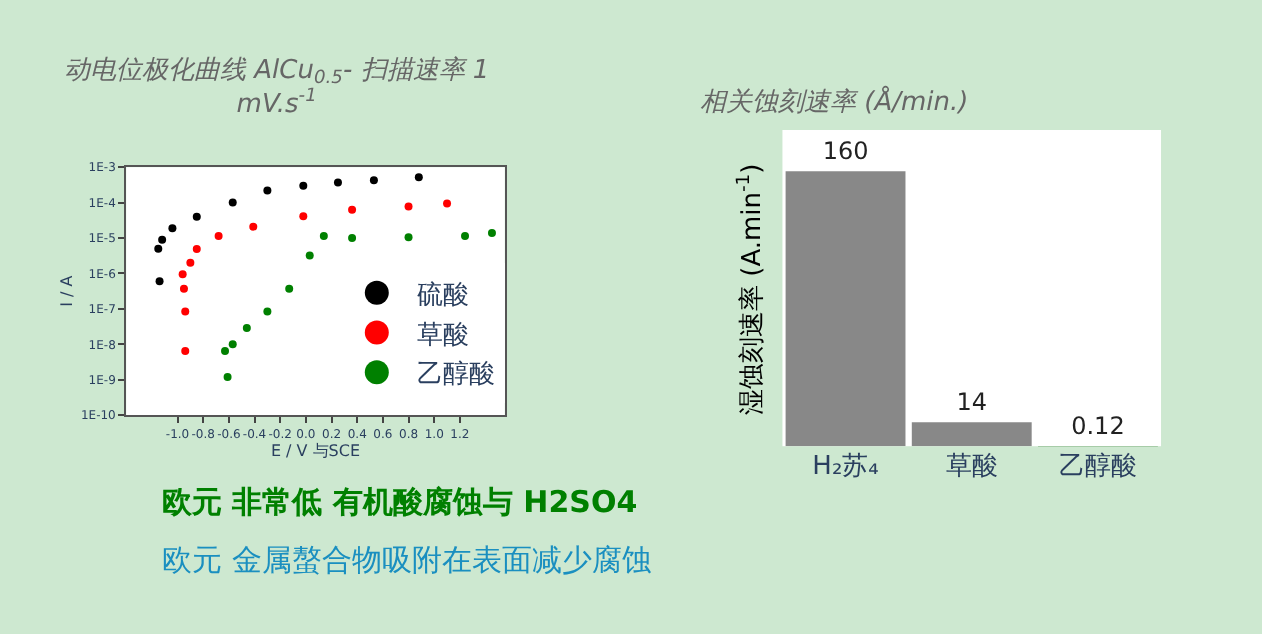 This screenshot has width=1262, height=634. Describe the element at coordinates (1097, 467) in the screenshot. I see `x-tick-label: 乙醇酸` at that location.